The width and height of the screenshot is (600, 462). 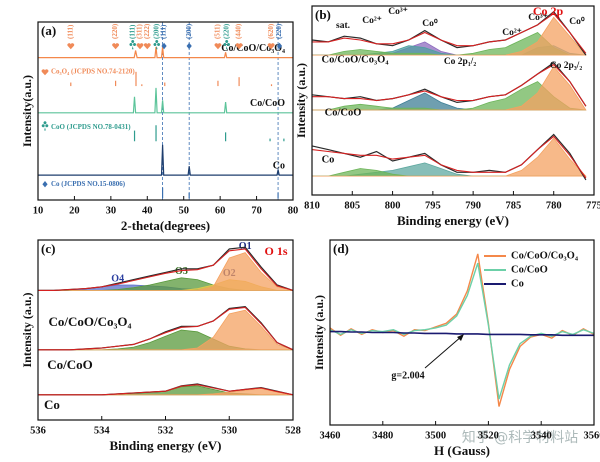 I want to click on peak-label: (311), so click(x=140, y=31).